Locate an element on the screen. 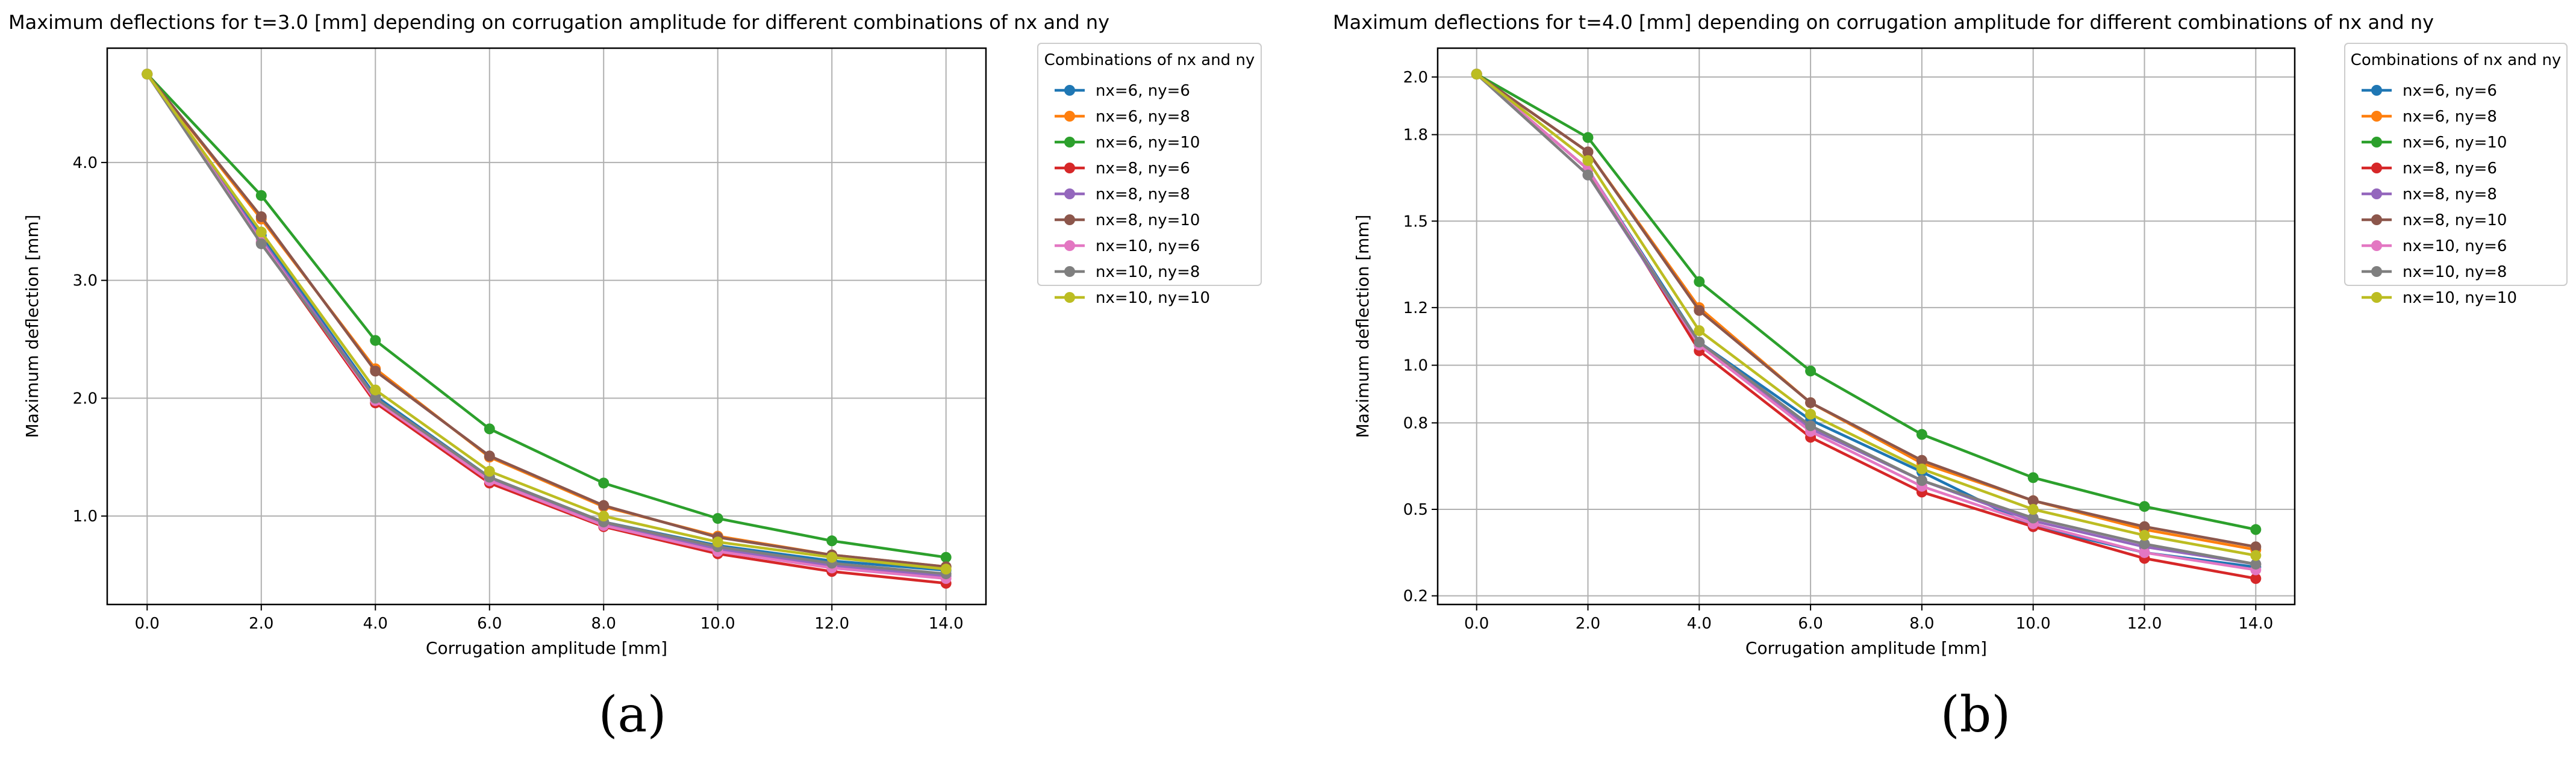  legend-label: nx=6, ny=6 is located at coordinates (2450, 91).